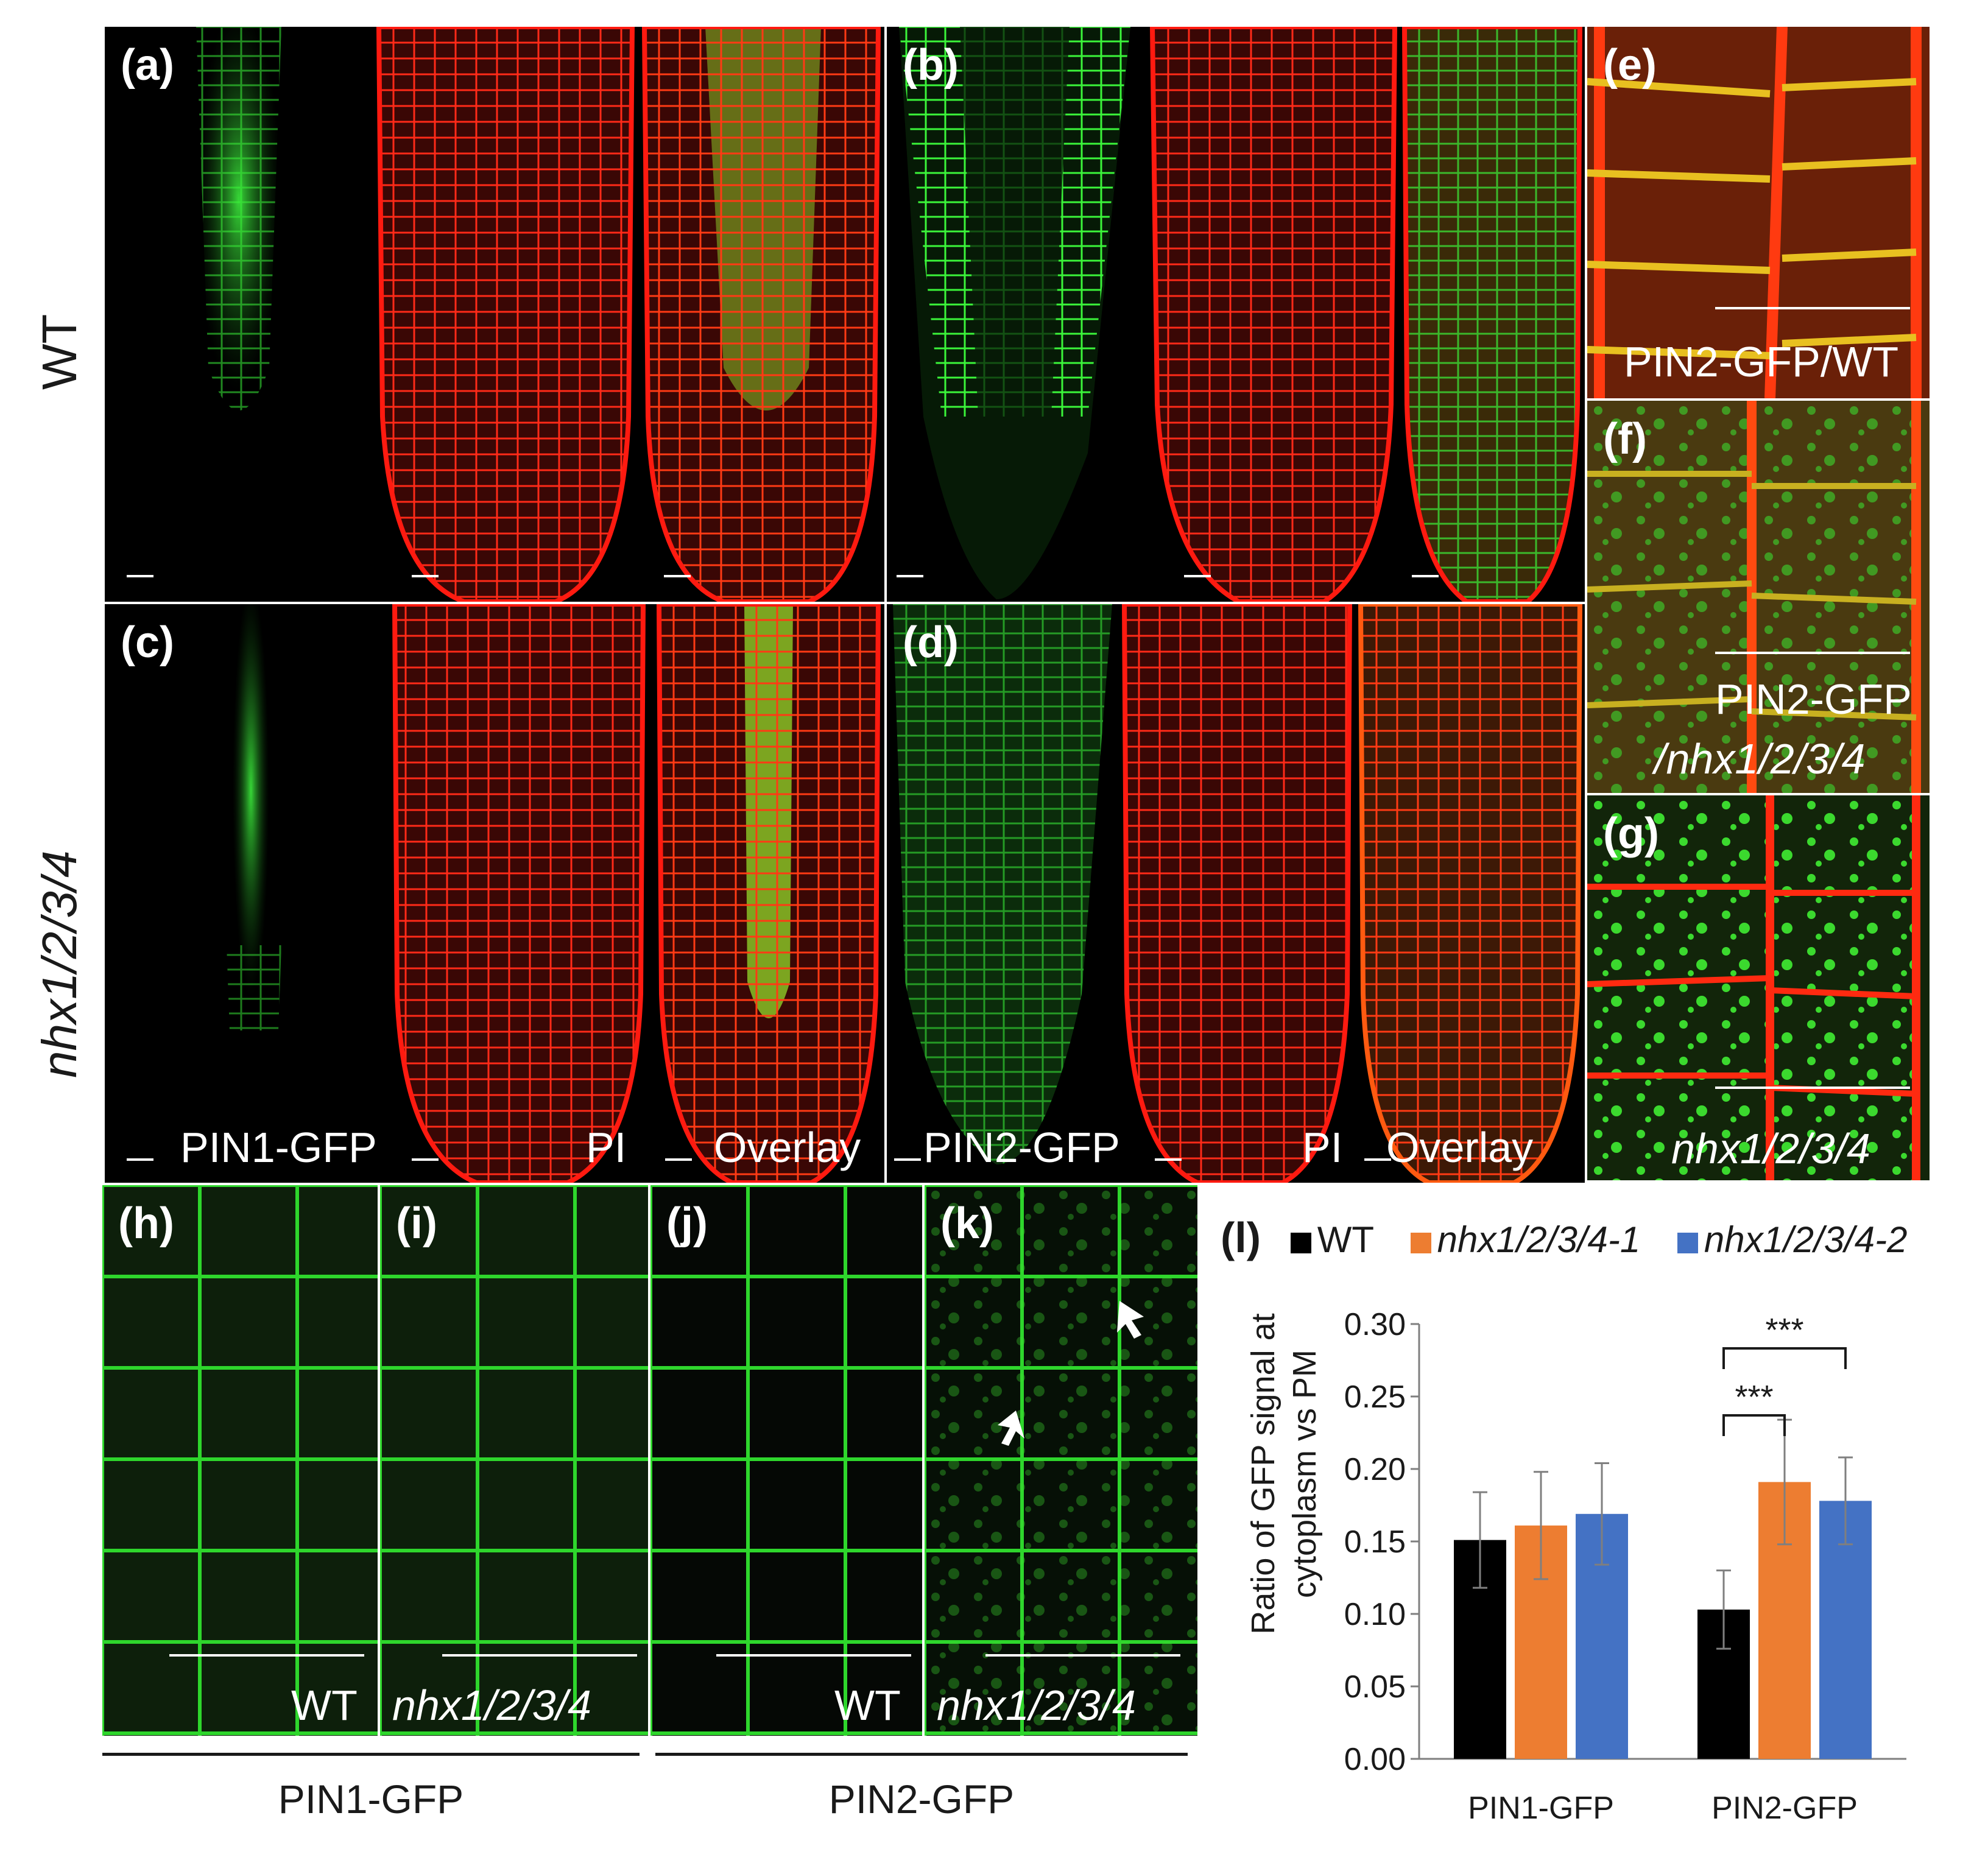  What do you see at coordinates (505, 314) in the screenshot?
I see `panel-a-pi` at bounding box center [505, 314].